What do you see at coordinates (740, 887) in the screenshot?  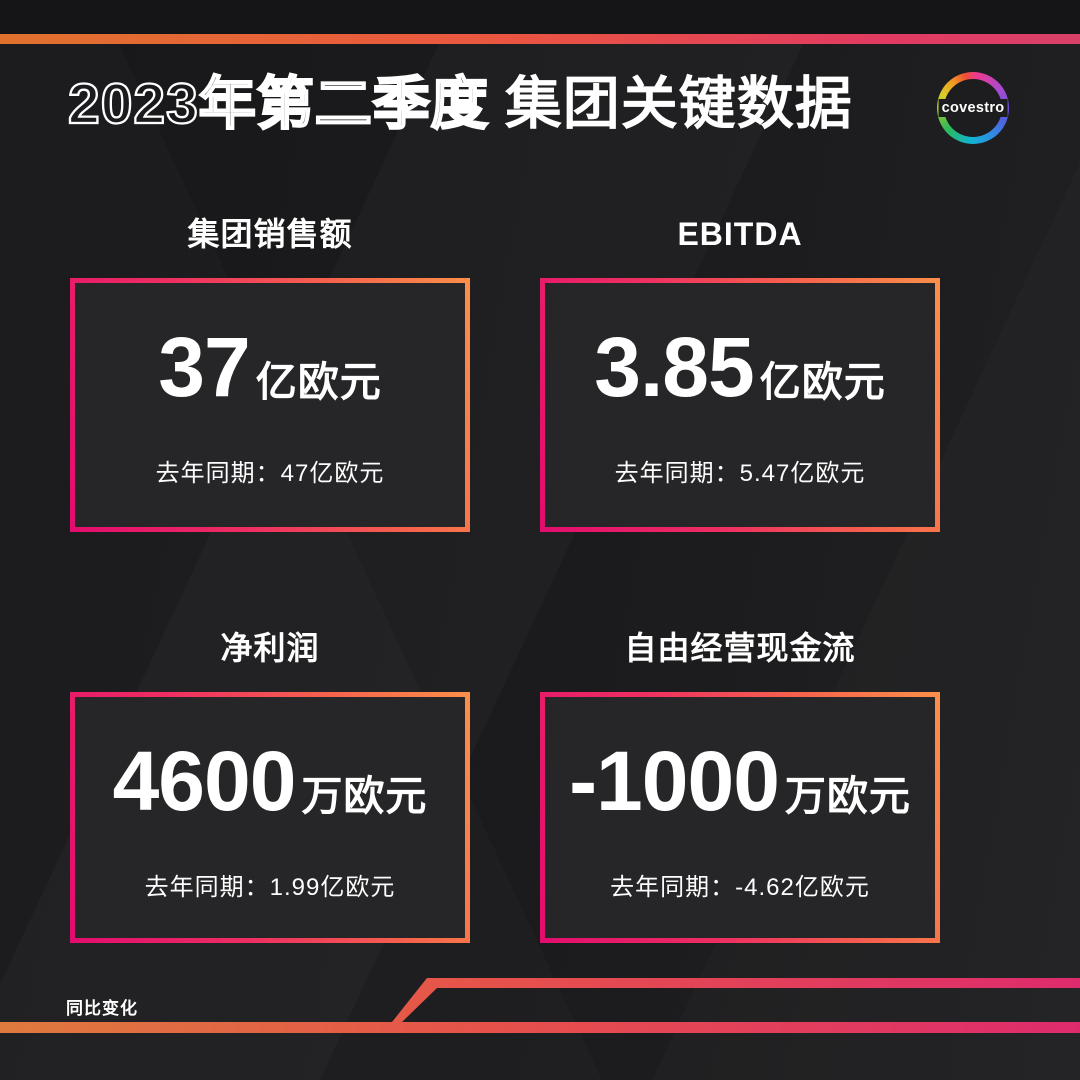 I see `metric-prior-period: 去年同期：-4.62亿欧元` at bounding box center [740, 887].